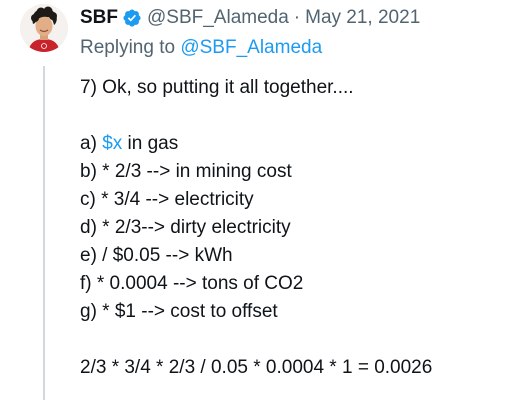 The image size is (532, 400). Describe the element at coordinates (91, 143) in the screenshot. I see `item-a-prefix: a)` at that location.